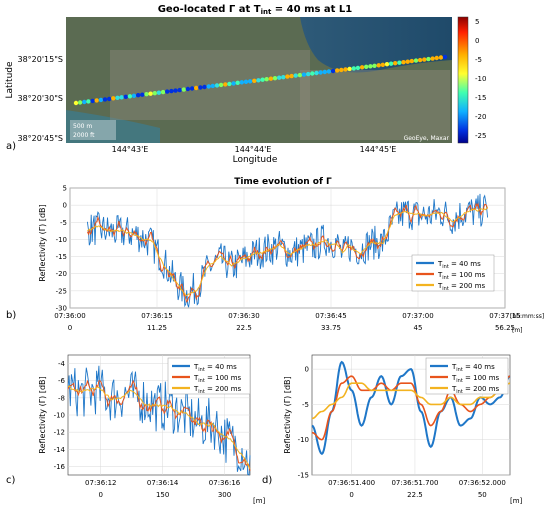 The image size is (550, 507). What do you see at coordinates (41, 138) in the screenshot?
I see `map-ytick-3: 38°20'45"S` at bounding box center [41, 138].